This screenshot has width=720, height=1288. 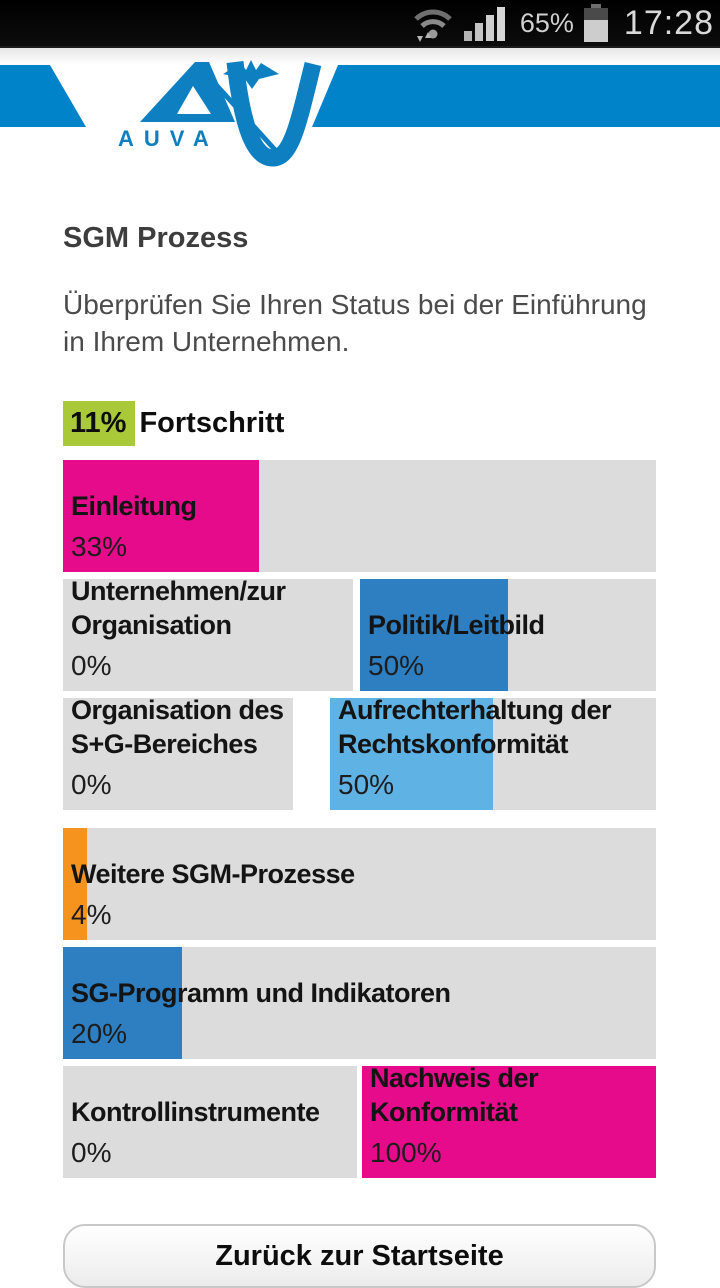 I want to click on tile-label: Kontrollinstrumente, so click(x=195, y=1112).